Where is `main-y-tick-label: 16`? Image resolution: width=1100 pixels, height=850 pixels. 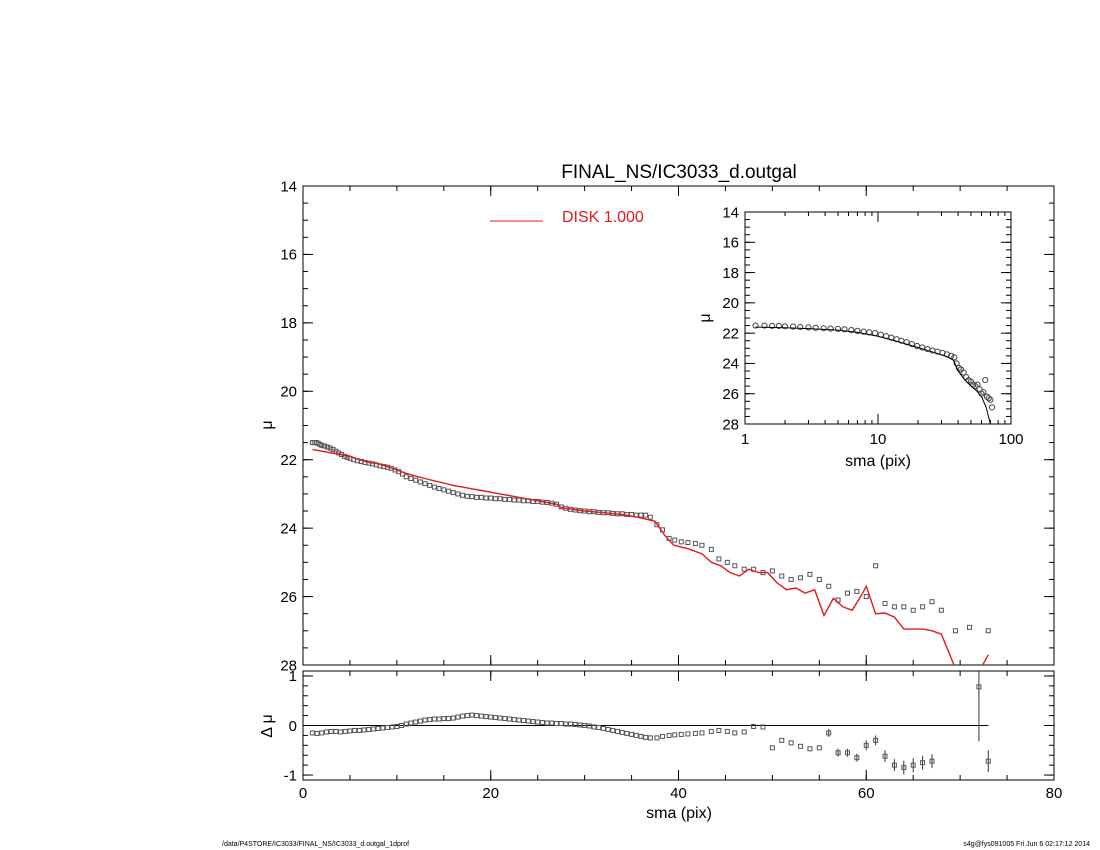 main-y-tick-label: 16 is located at coordinates (288, 255).